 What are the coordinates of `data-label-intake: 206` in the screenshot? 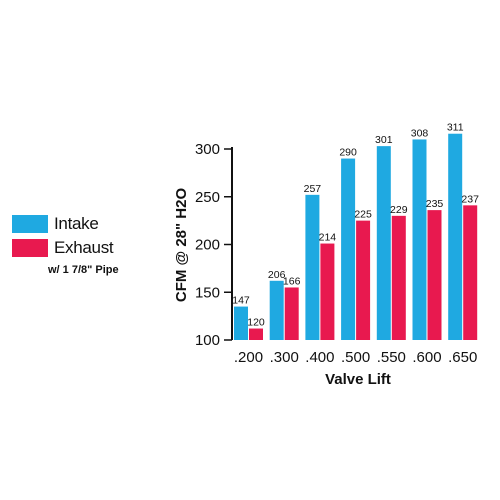 It's located at (277, 275).